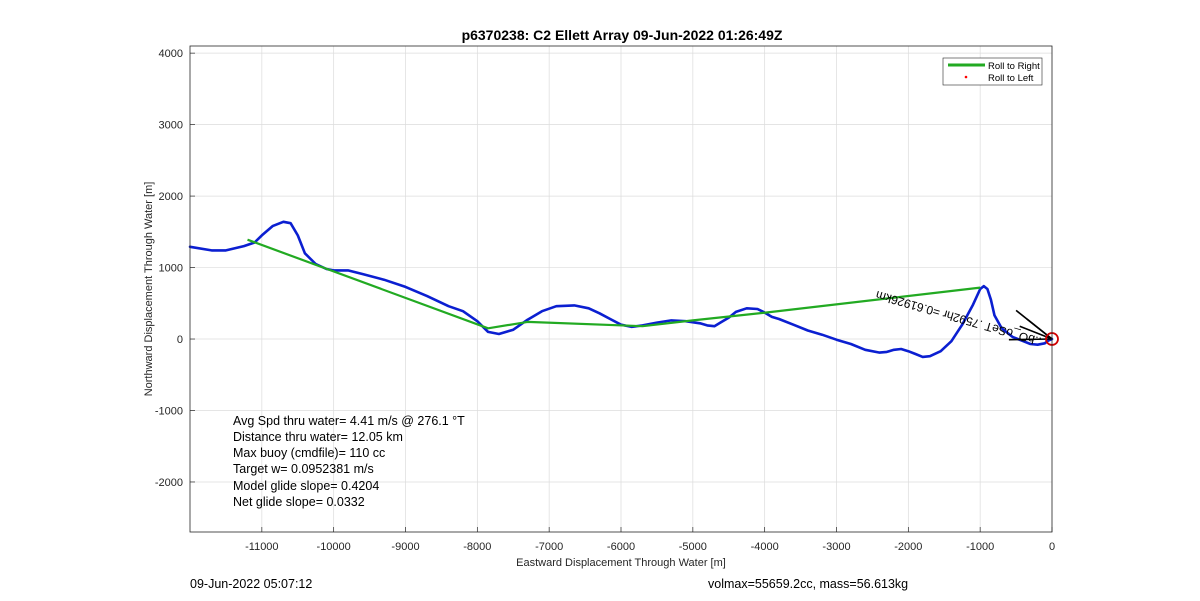 The width and height of the screenshot is (1200, 601). Describe the element at coordinates (980, 547) in the screenshot. I see `x-tick-label: -1000` at that location.